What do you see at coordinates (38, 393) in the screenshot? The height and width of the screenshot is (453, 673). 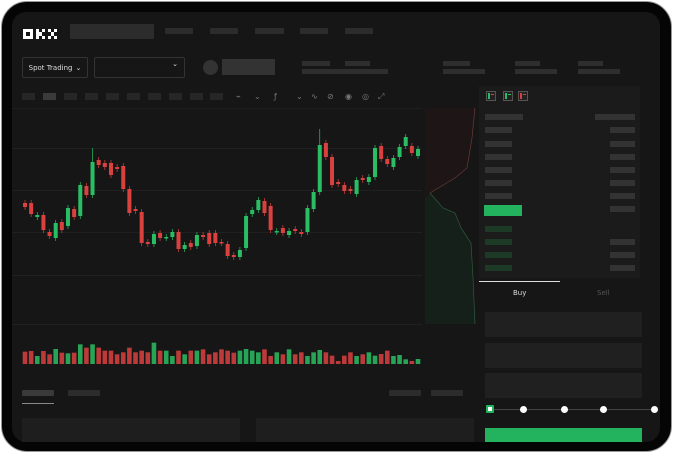 I see `bottom-tab-active` at bounding box center [38, 393].